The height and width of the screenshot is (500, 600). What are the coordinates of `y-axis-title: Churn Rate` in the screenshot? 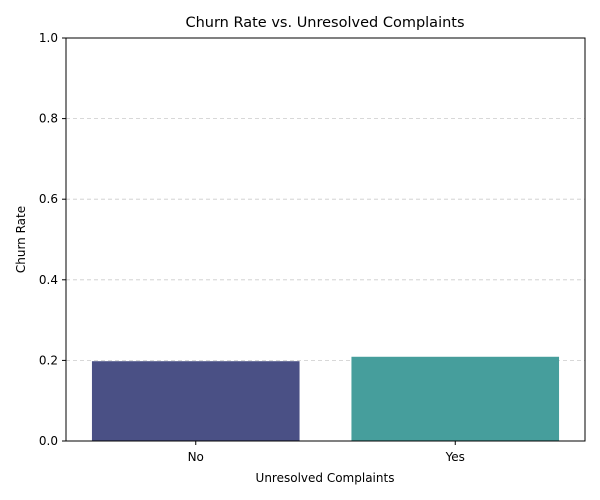 It's located at (21, 239).